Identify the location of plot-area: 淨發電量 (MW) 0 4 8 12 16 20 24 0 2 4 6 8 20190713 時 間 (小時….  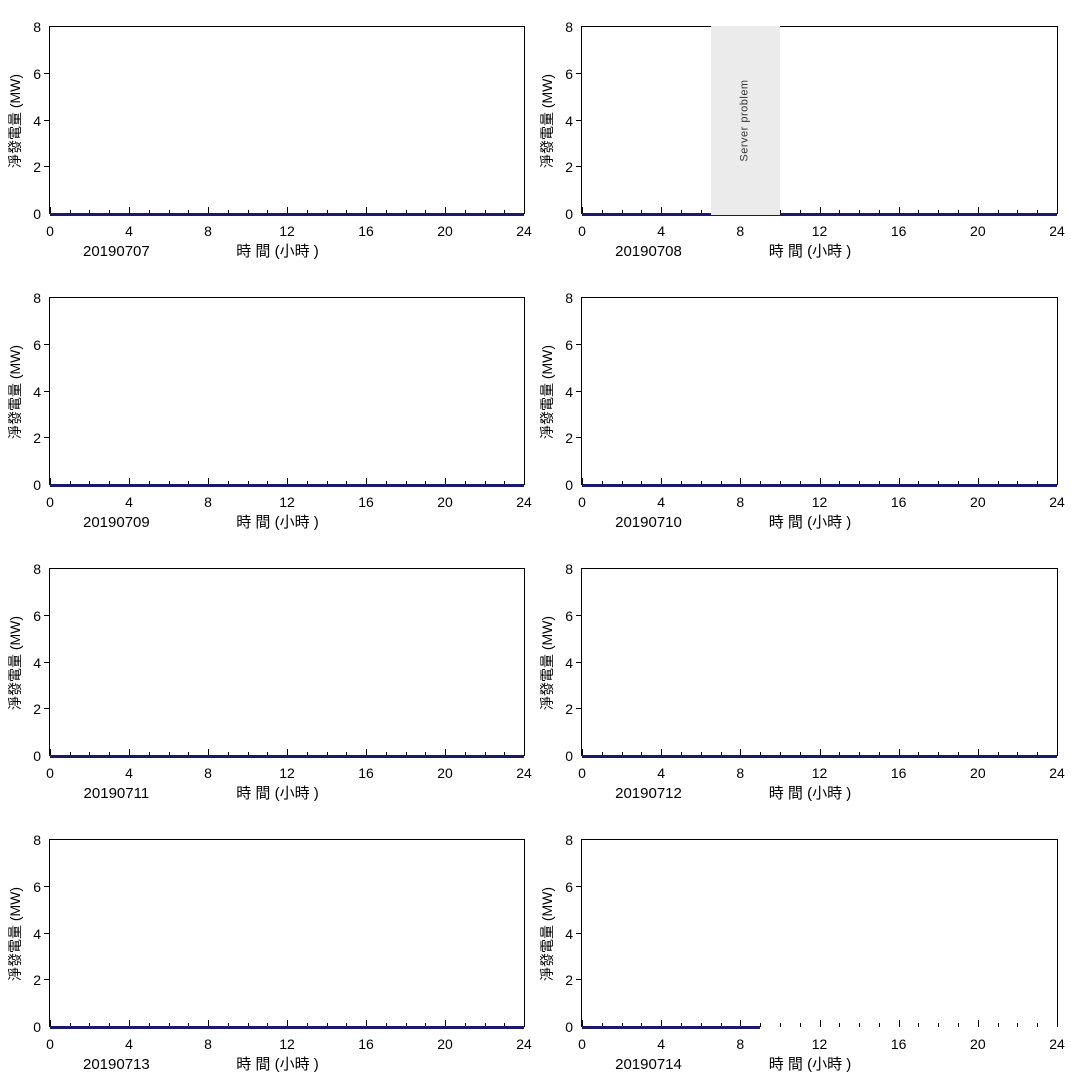
(269, 952).